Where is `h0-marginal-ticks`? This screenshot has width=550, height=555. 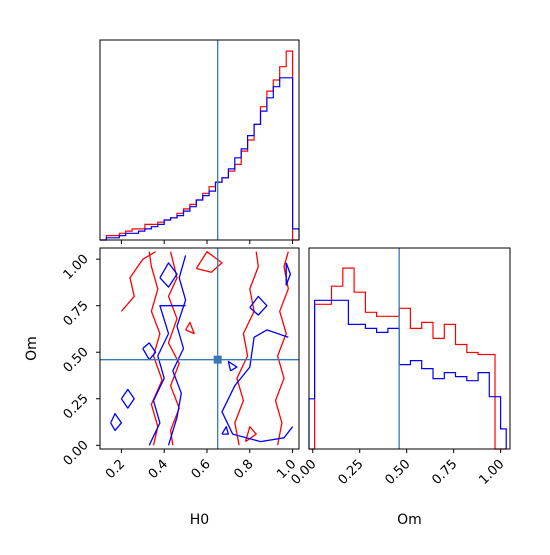
h0-marginal-ticks is located at coordinates (207, 242).